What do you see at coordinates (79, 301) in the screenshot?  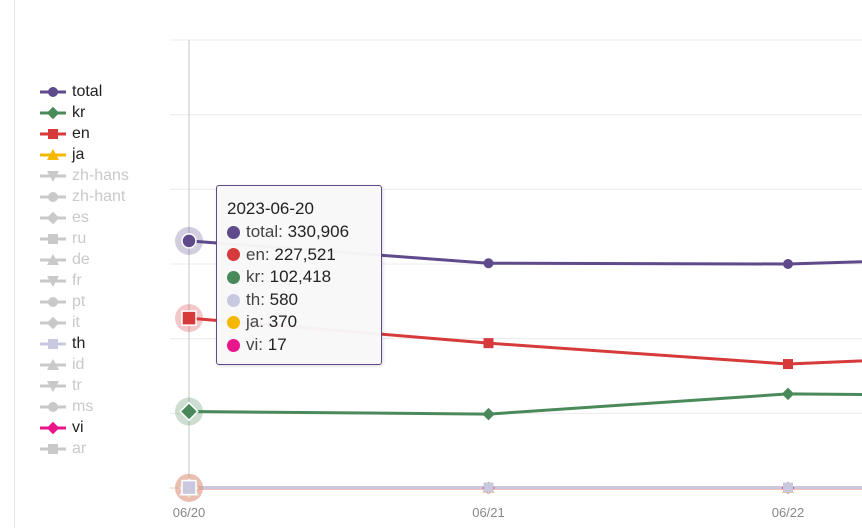 I see `legend-label: pt` at bounding box center [79, 301].